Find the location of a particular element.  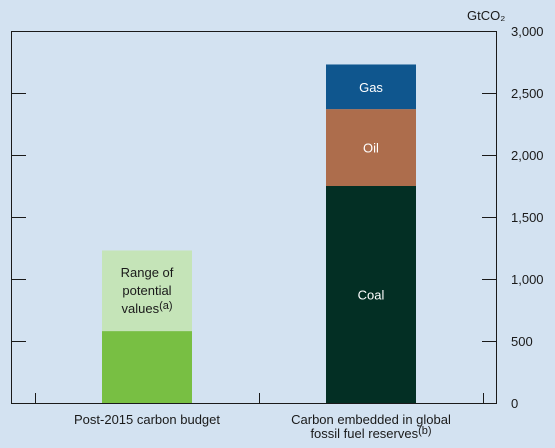

segment-label: Oil is located at coordinates (371, 148).